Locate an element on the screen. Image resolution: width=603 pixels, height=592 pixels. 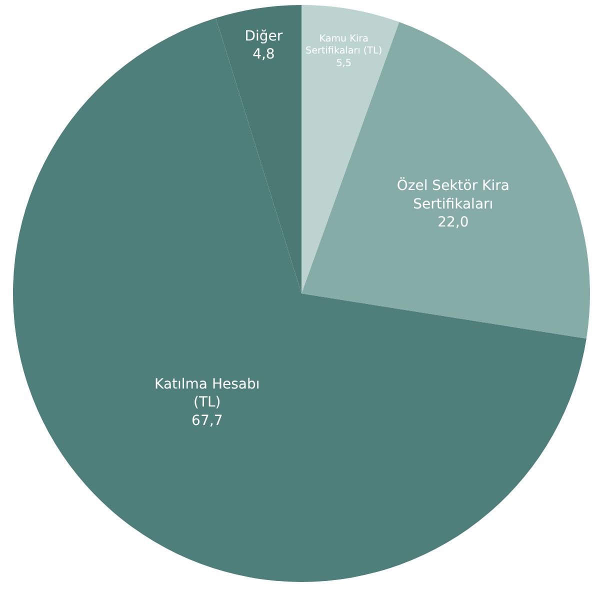
slice-label: Diğer is located at coordinates (263, 36).